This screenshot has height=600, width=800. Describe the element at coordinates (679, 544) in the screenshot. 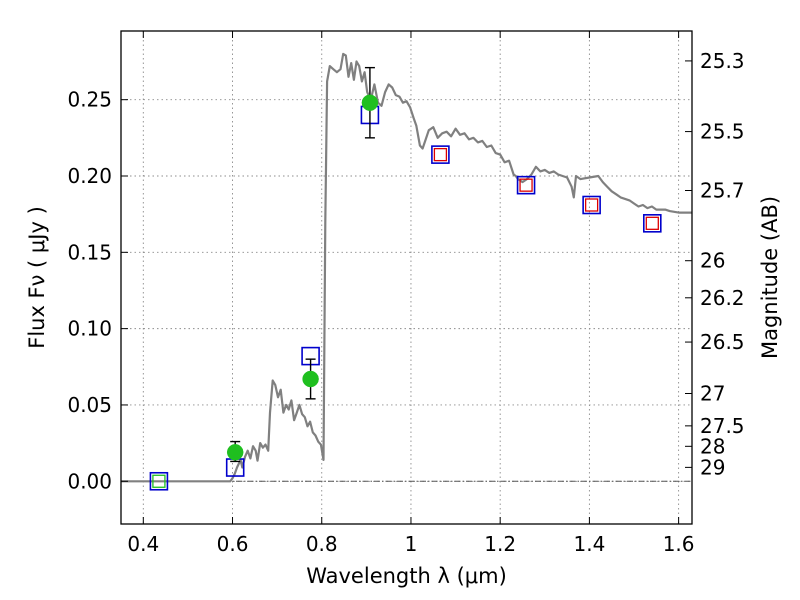

I see `x-tick-label: 1.6` at that location.